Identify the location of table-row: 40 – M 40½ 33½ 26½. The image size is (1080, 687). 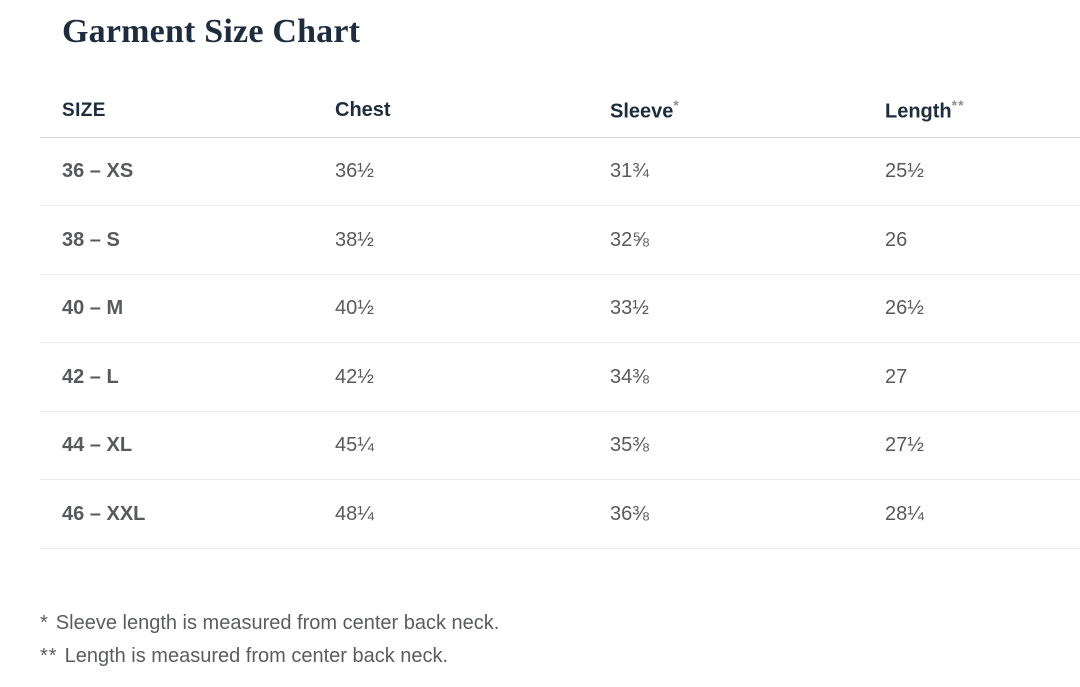
(560, 309).